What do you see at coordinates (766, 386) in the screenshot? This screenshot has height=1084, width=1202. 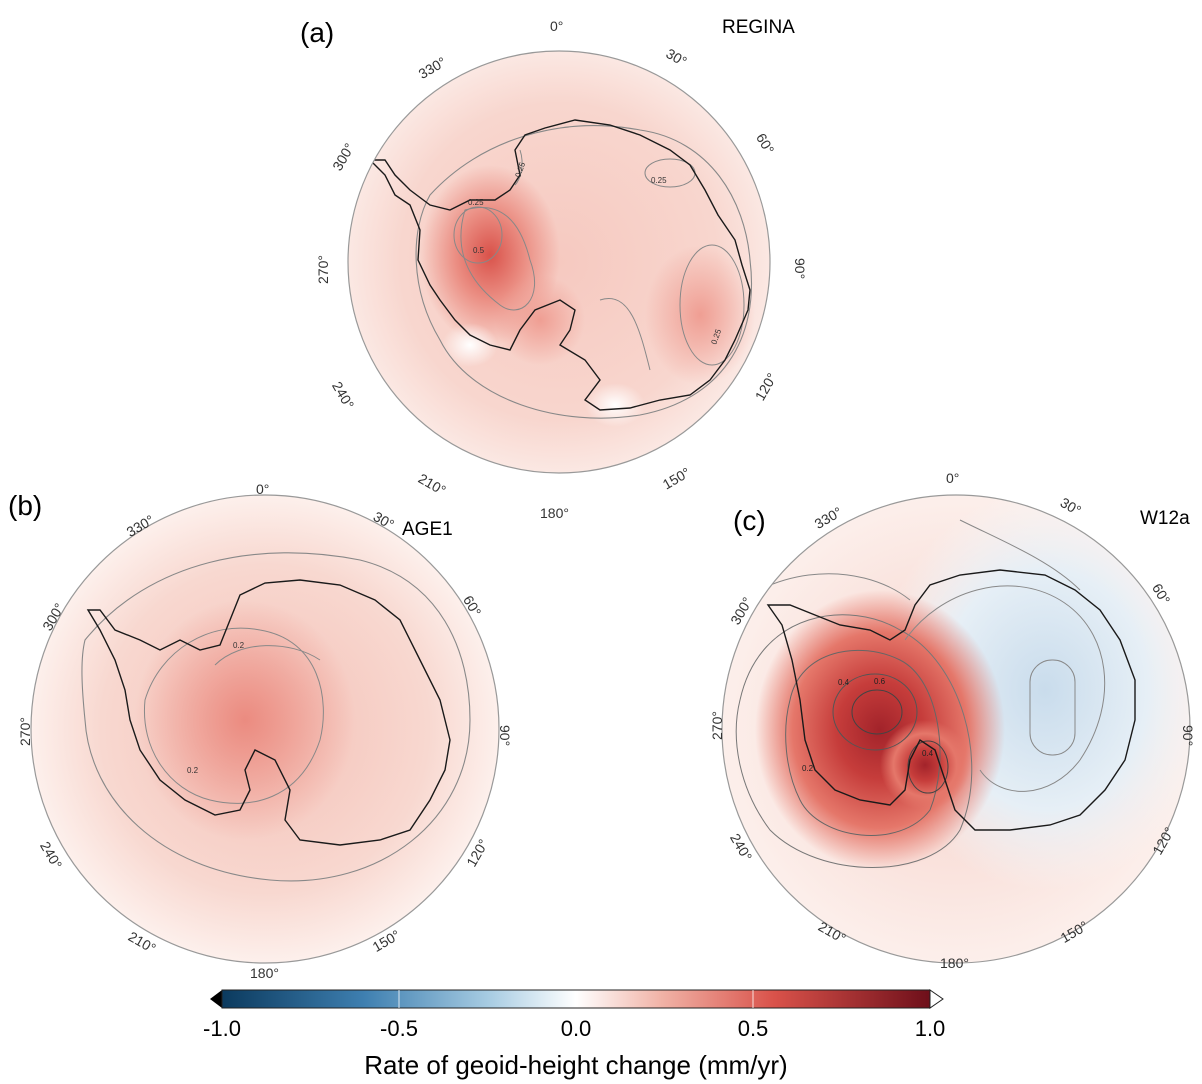 I see `lon-label: 120°` at bounding box center [766, 386].